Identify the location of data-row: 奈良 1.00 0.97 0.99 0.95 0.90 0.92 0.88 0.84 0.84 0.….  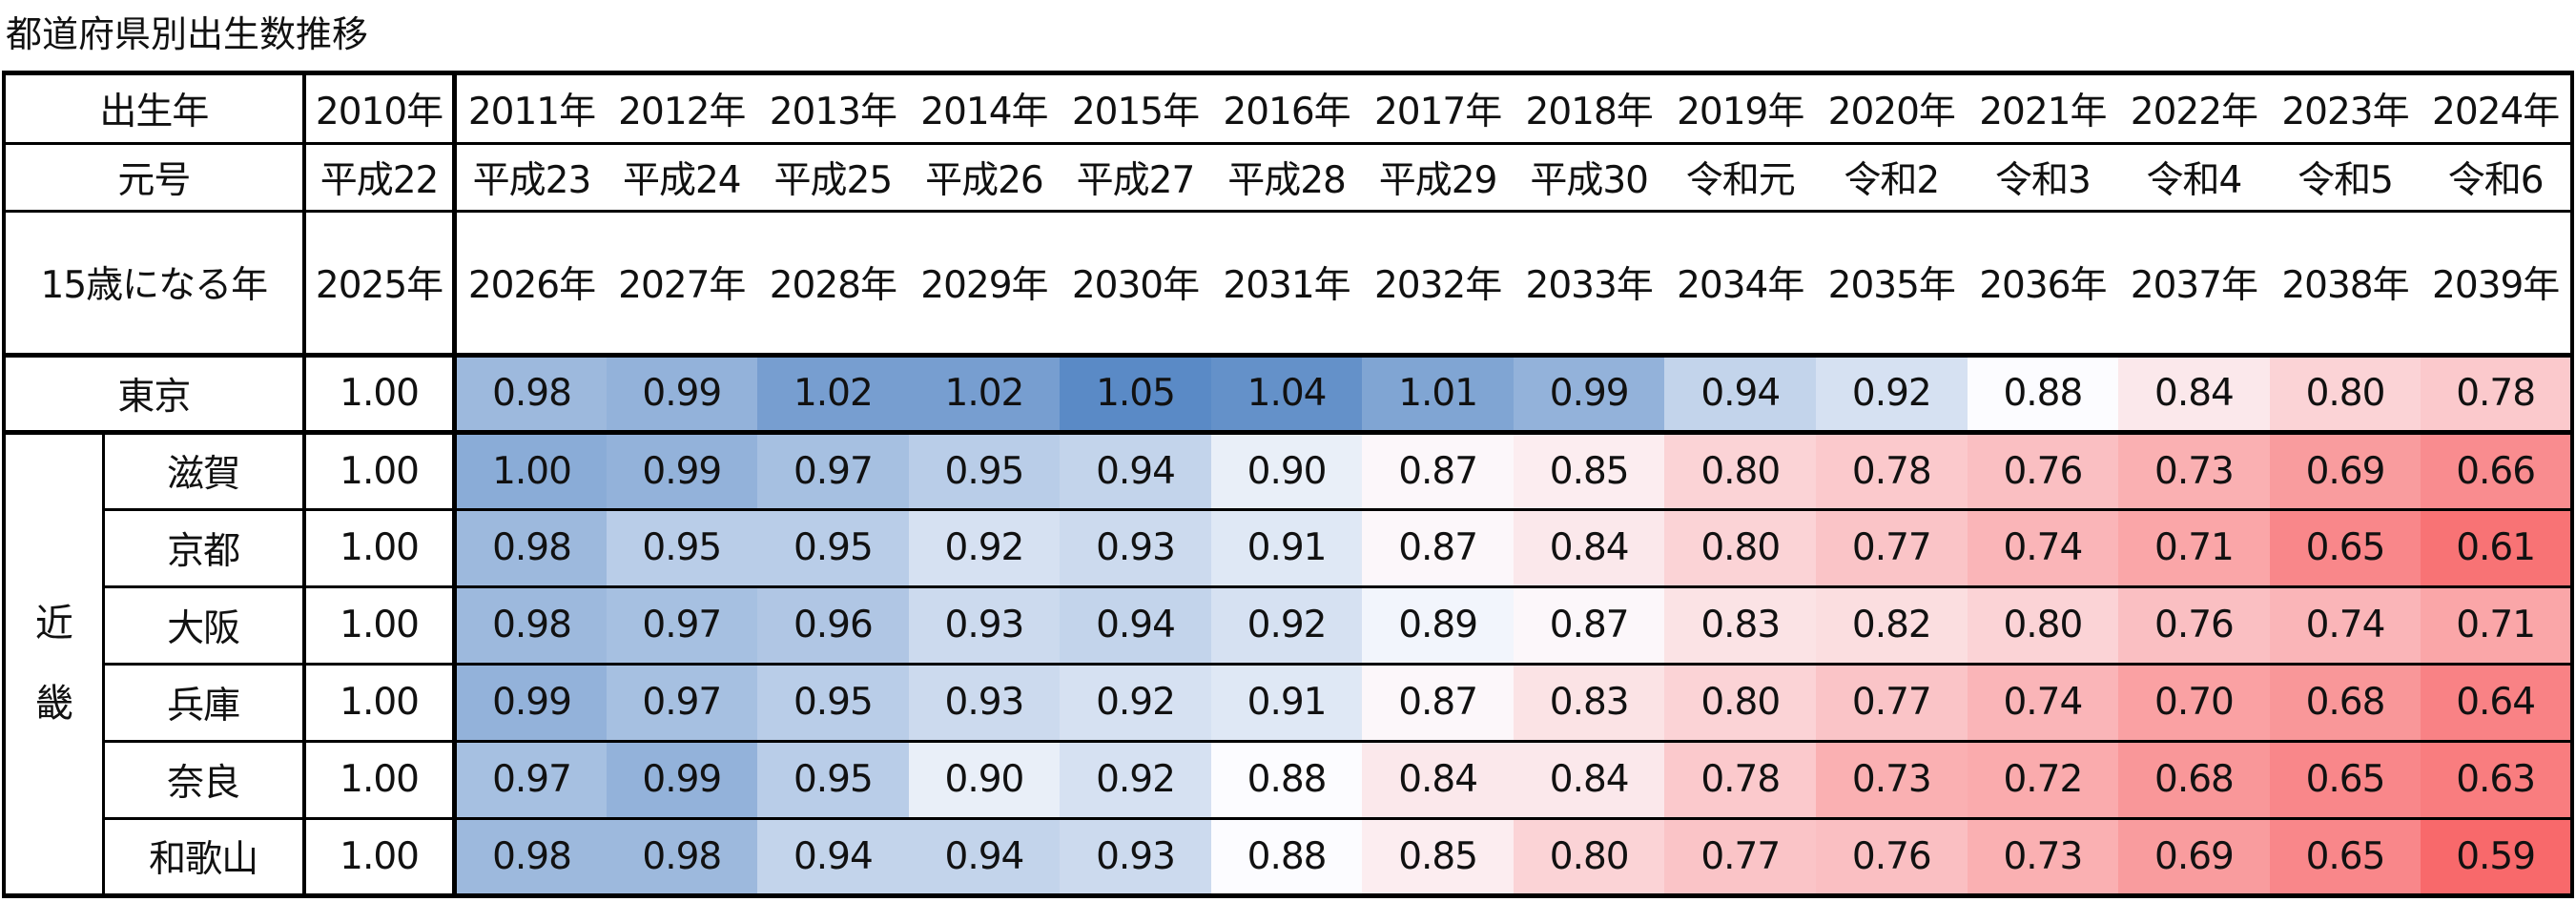
(1288, 781).